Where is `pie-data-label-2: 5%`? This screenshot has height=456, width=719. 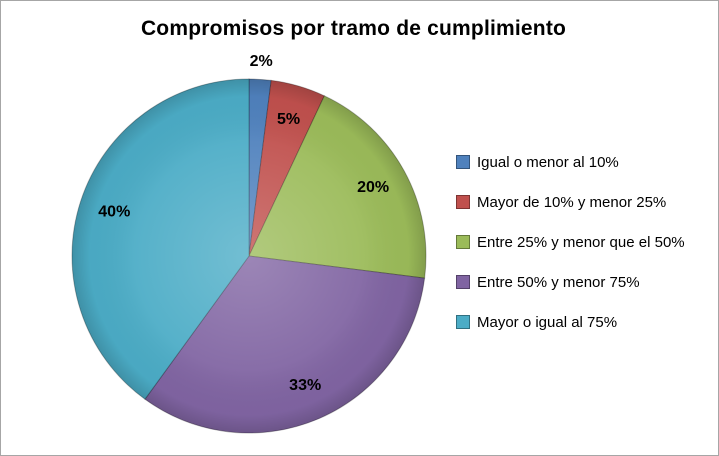 pie-data-label-2: 5% is located at coordinates (288, 119).